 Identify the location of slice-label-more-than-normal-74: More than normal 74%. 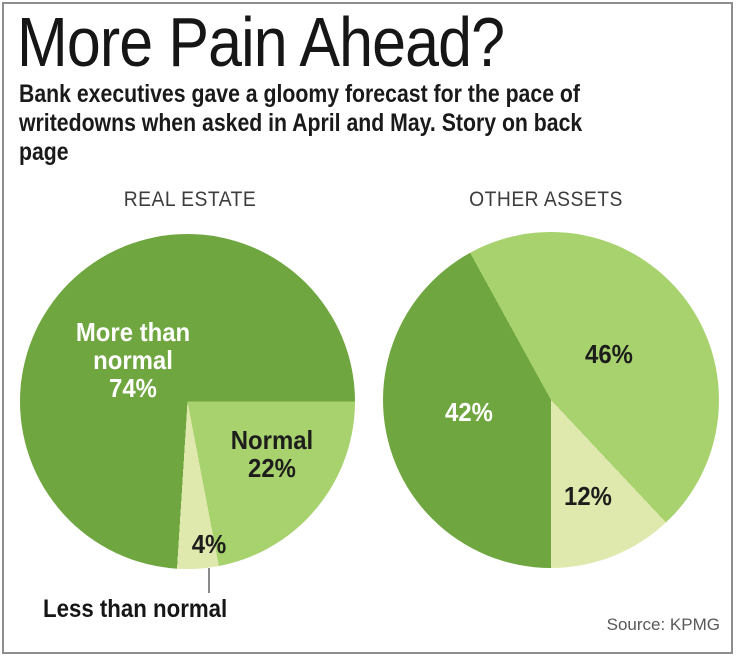
(133, 360).